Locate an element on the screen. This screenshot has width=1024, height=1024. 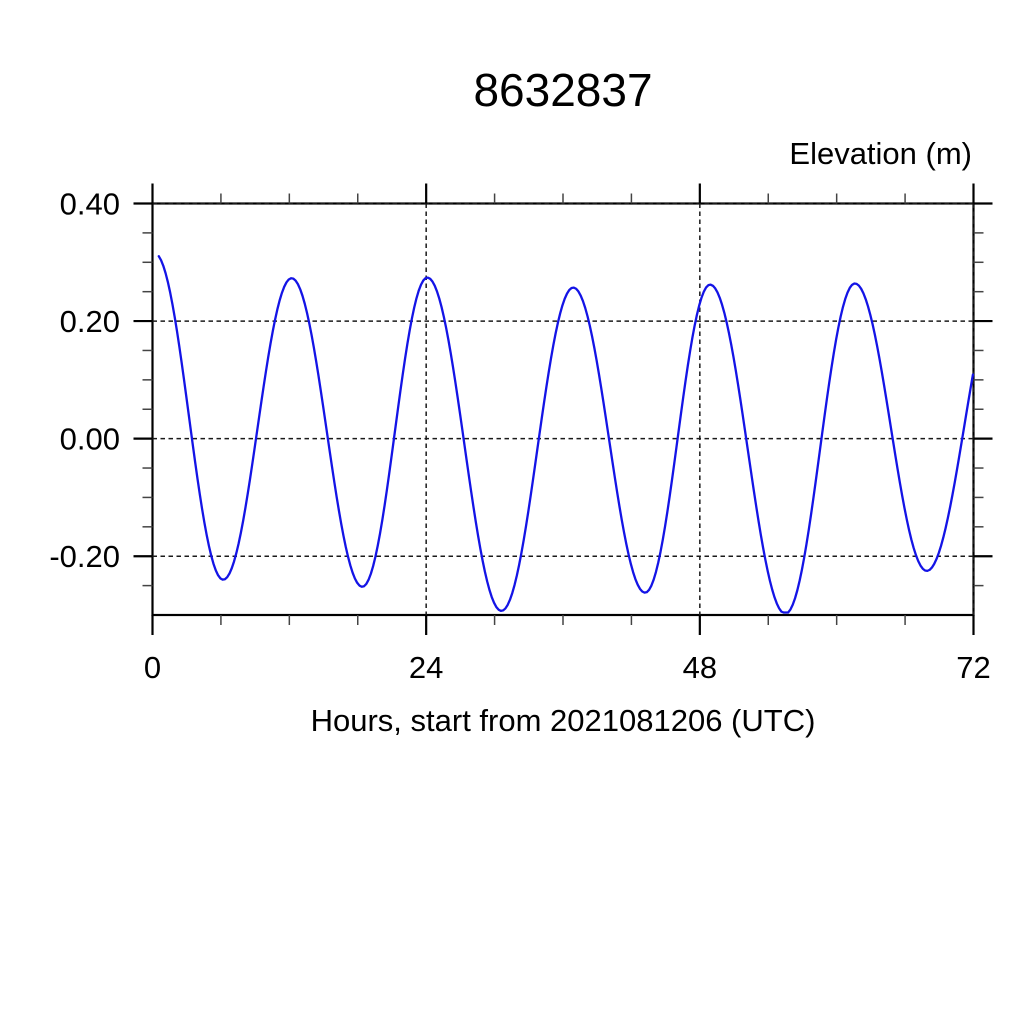
x-tick-label: 24 is located at coordinates (426, 667).